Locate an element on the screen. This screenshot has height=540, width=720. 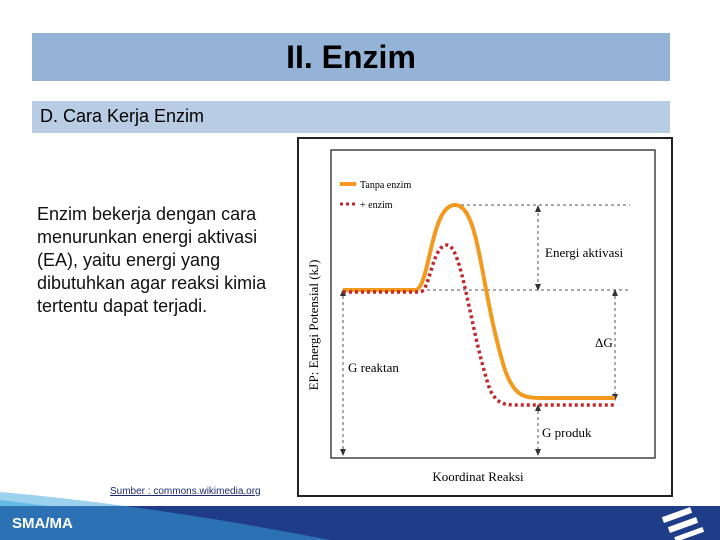
footer-logo is located at coordinates (683, 523).